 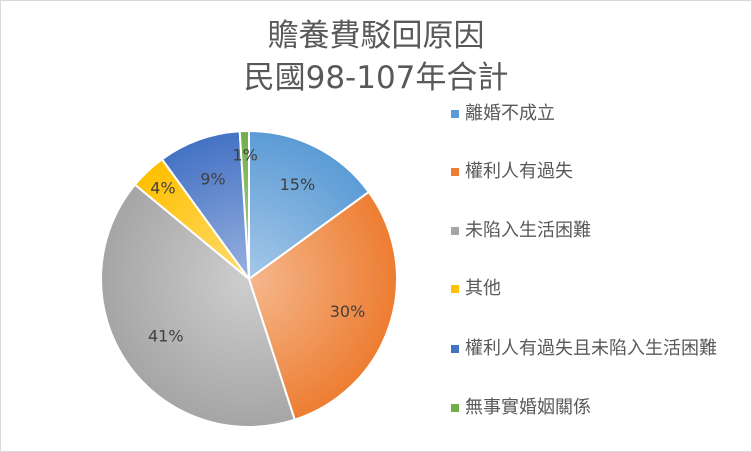 What do you see at coordinates (376, 78) in the screenshot?
I see `chart-title-line-2: 民國98-107年合計` at bounding box center [376, 78].